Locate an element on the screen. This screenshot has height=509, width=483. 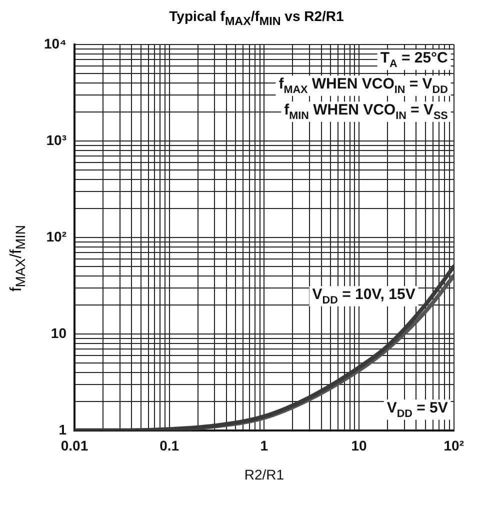
y-tick-label: 10³ is located at coordinates (56, 140).